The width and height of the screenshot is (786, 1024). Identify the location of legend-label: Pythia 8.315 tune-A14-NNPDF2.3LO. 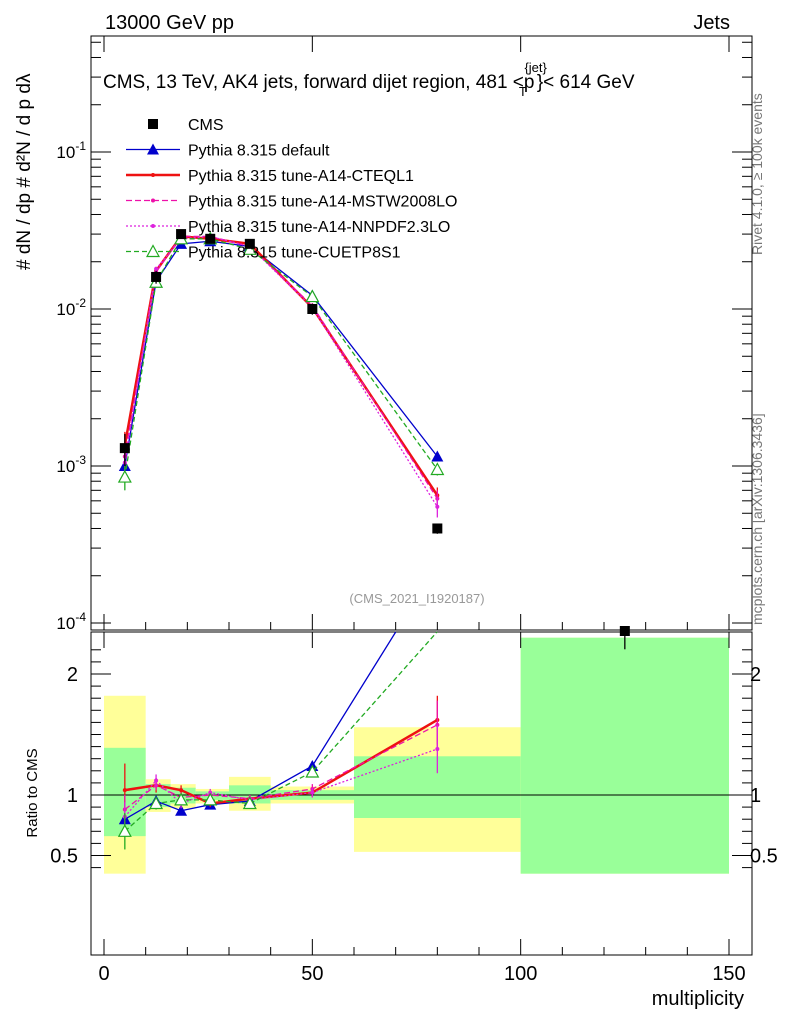
(319, 227).